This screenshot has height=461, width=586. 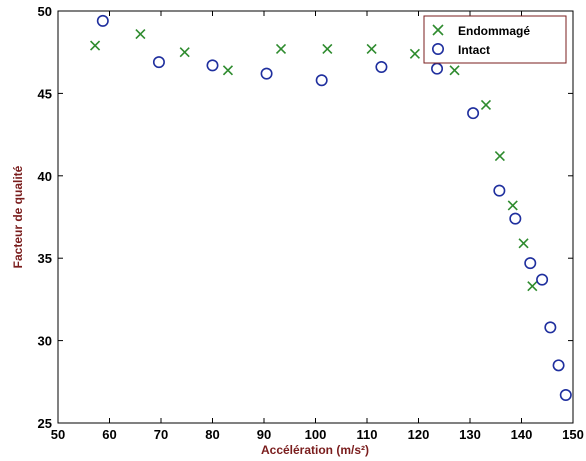 I want to click on y-tick-label: 50, so click(x=45, y=11).